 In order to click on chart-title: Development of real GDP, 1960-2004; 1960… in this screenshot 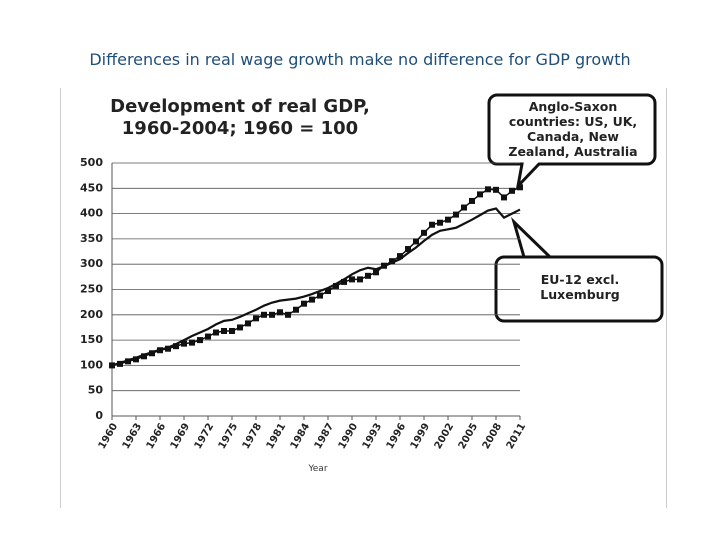, I will do `click(240, 117)`.